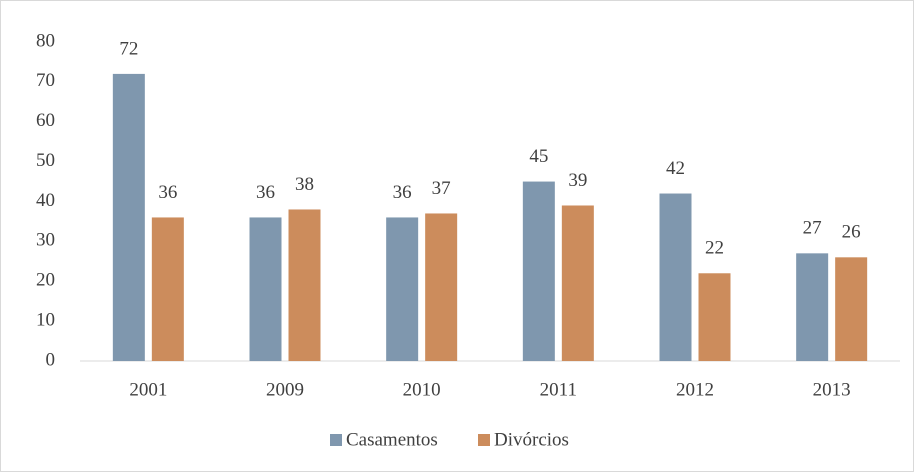 This screenshot has width=915, height=473. Describe the element at coordinates (45, 40) in the screenshot. I see `y-tick-label: 80` at that location.